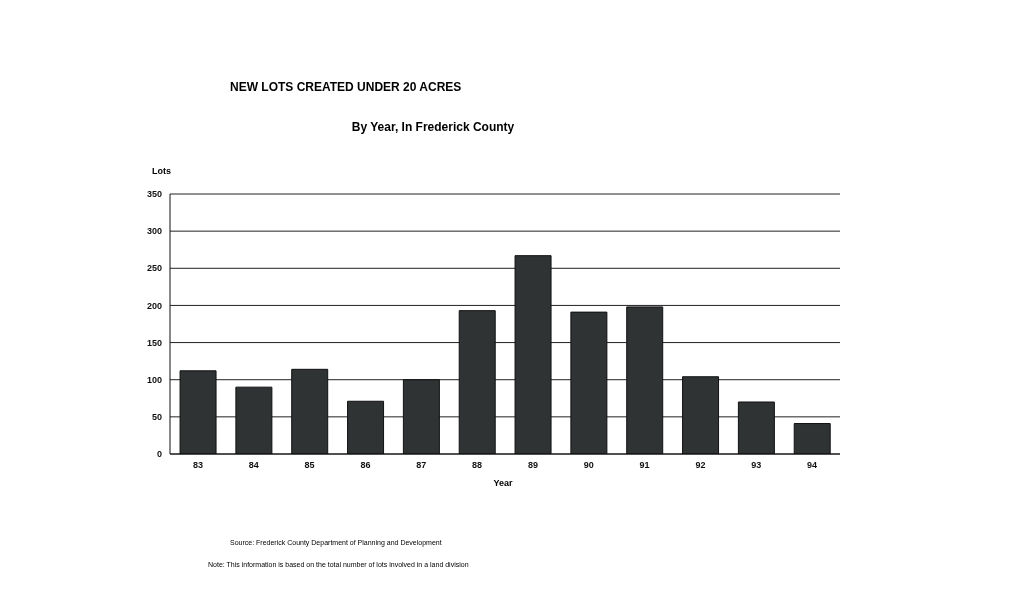  What do you see at coordinates (433, 127) in the screenshot?
I see `chart-subtitle: By Year, In Frederick County` at bounding box center [433, 127].